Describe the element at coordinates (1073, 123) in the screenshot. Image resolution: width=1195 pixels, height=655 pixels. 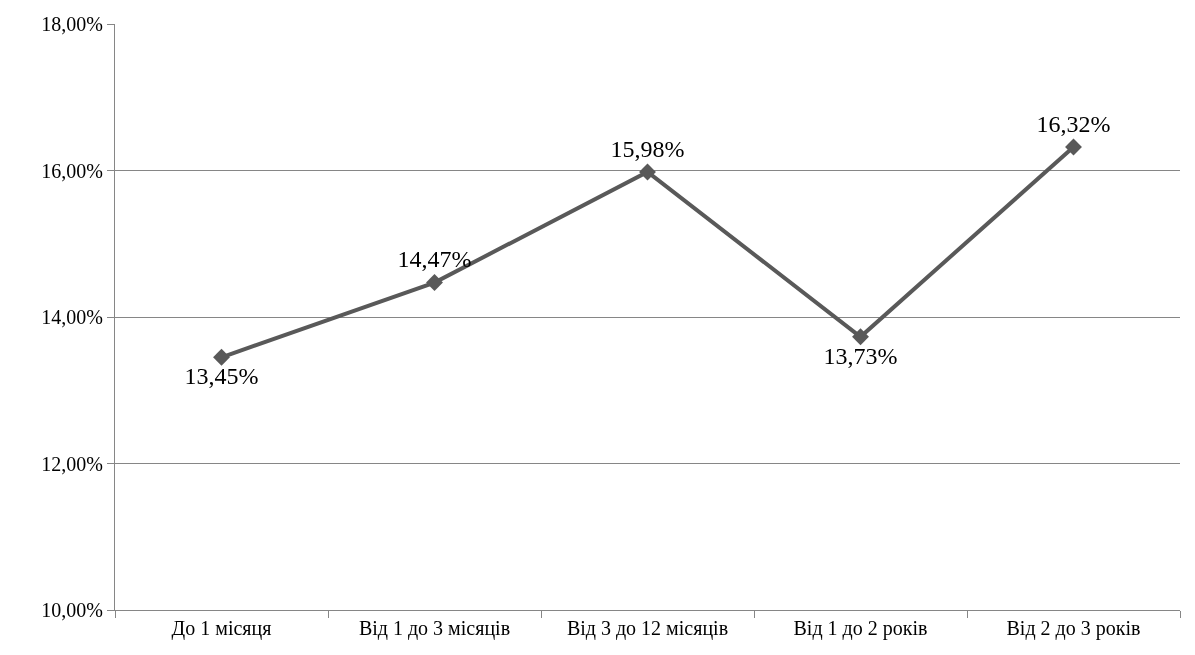
I see `data-label: 16,32%` at that location.